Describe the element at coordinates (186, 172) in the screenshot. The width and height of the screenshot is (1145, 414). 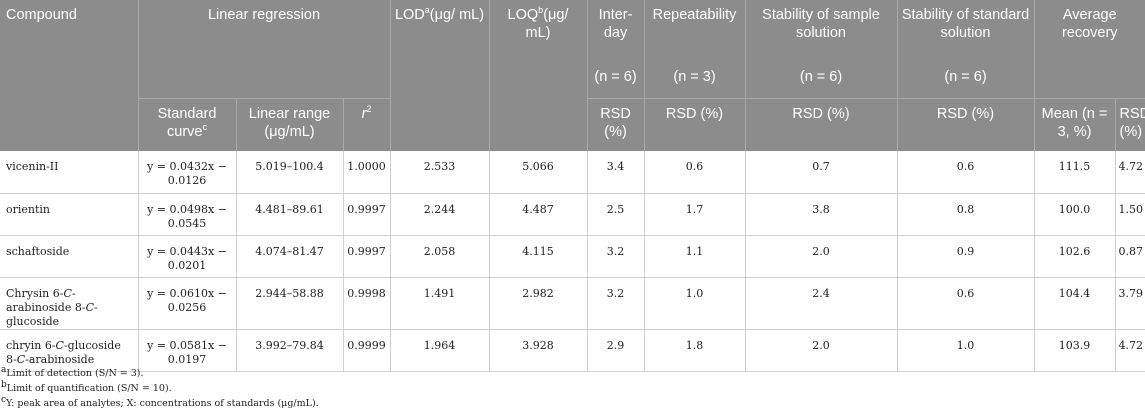
I see `cell-curve: y = 0.0432x − 0.0126` at that location.